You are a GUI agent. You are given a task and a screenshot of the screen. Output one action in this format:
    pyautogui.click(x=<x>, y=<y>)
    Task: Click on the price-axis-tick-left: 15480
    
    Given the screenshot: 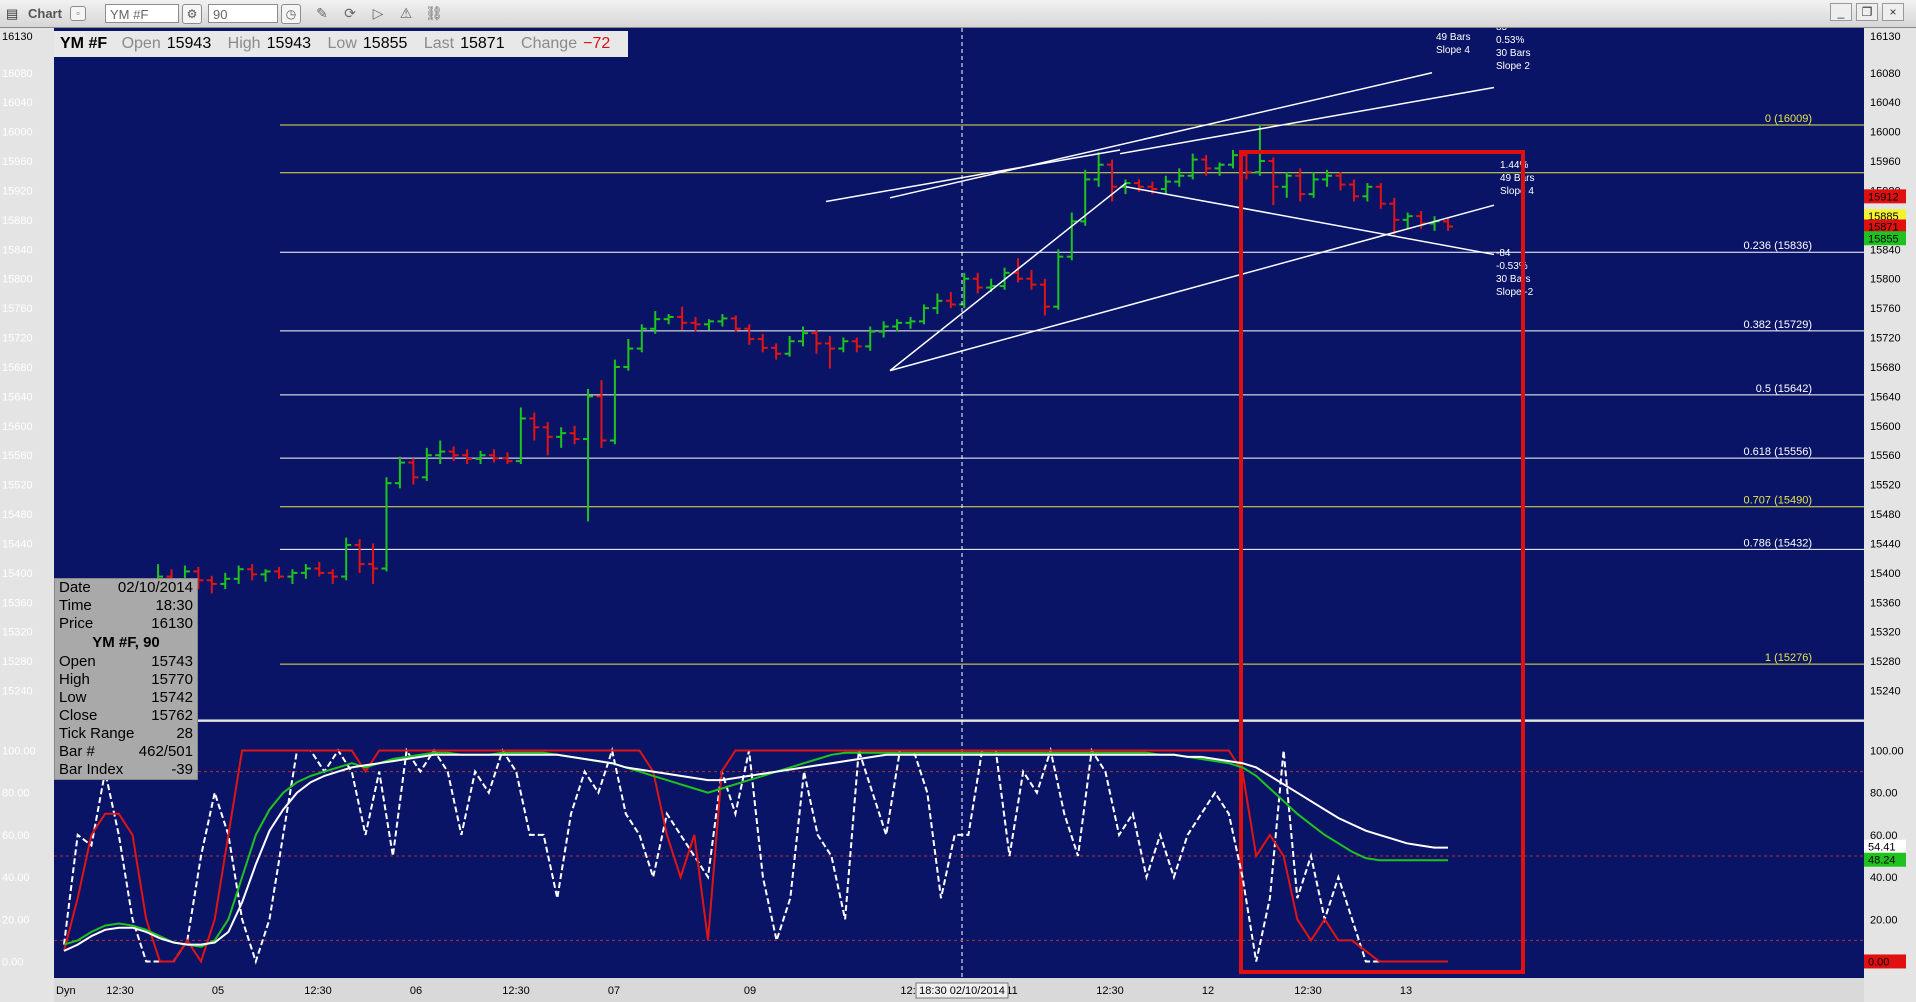 What is the action you would take?
    pyautogui.click(x=17, y=515)
    